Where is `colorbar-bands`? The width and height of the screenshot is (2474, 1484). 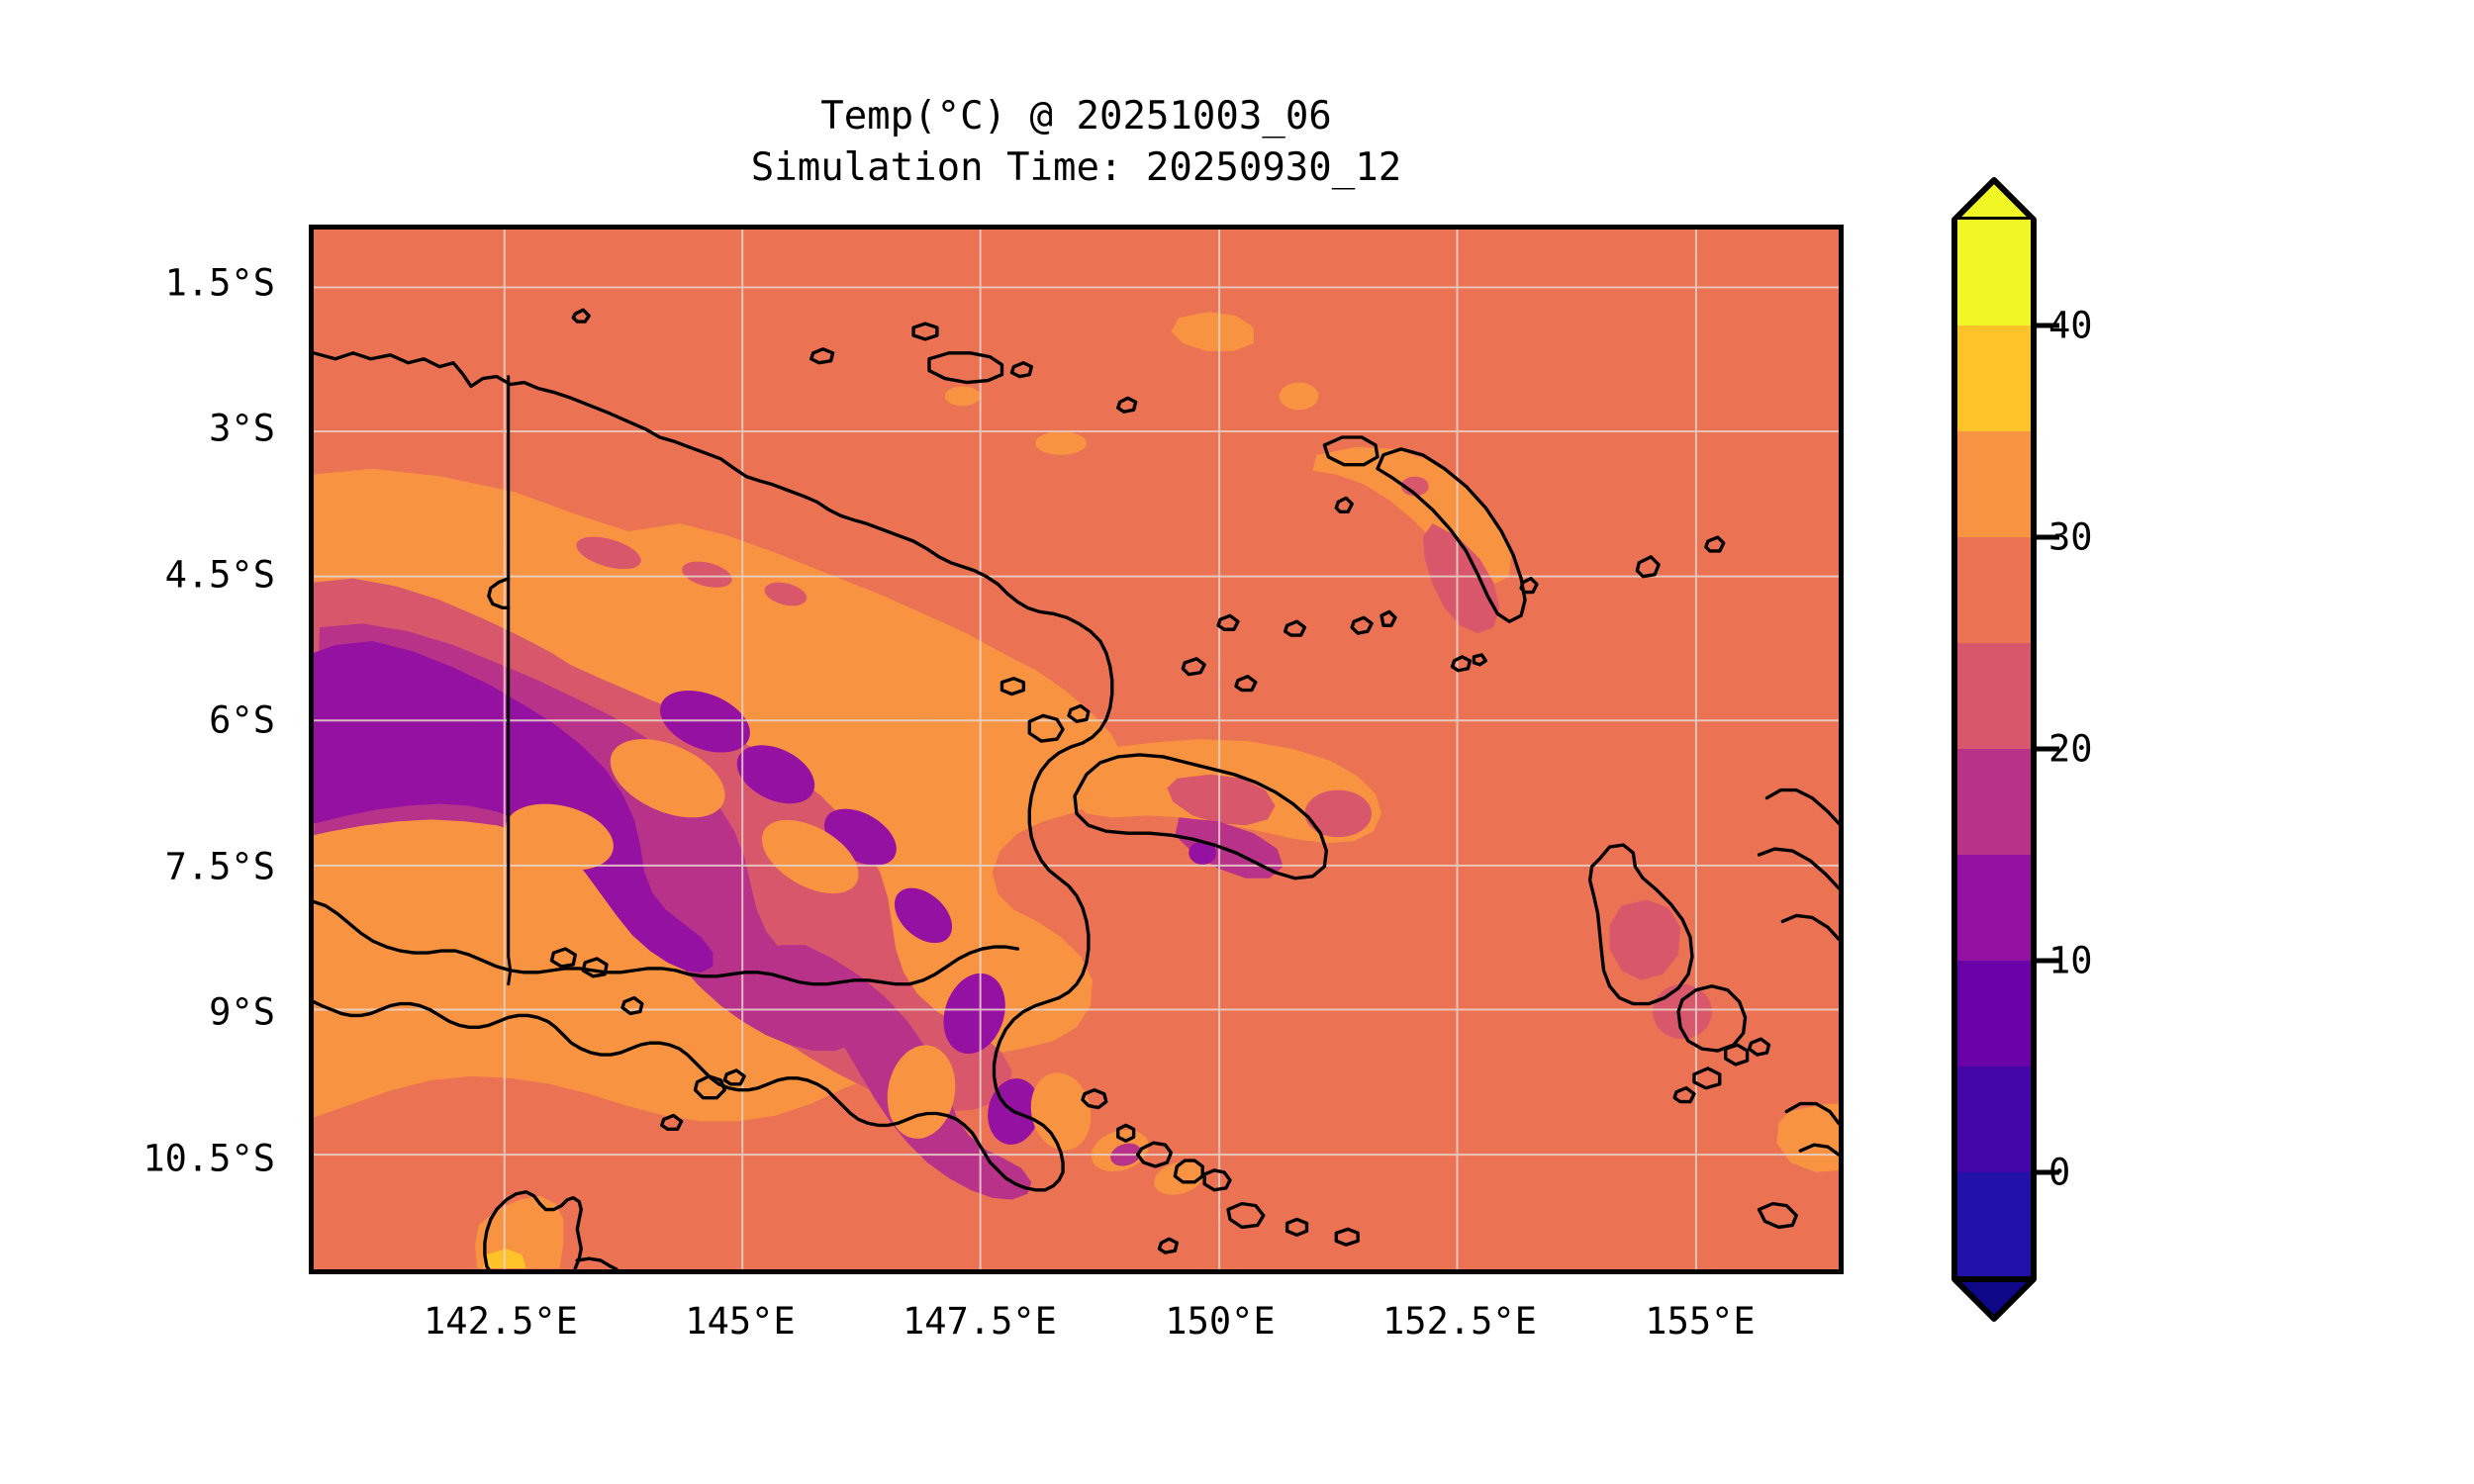 colorbar-bands is located at coordinates (1994, 749).